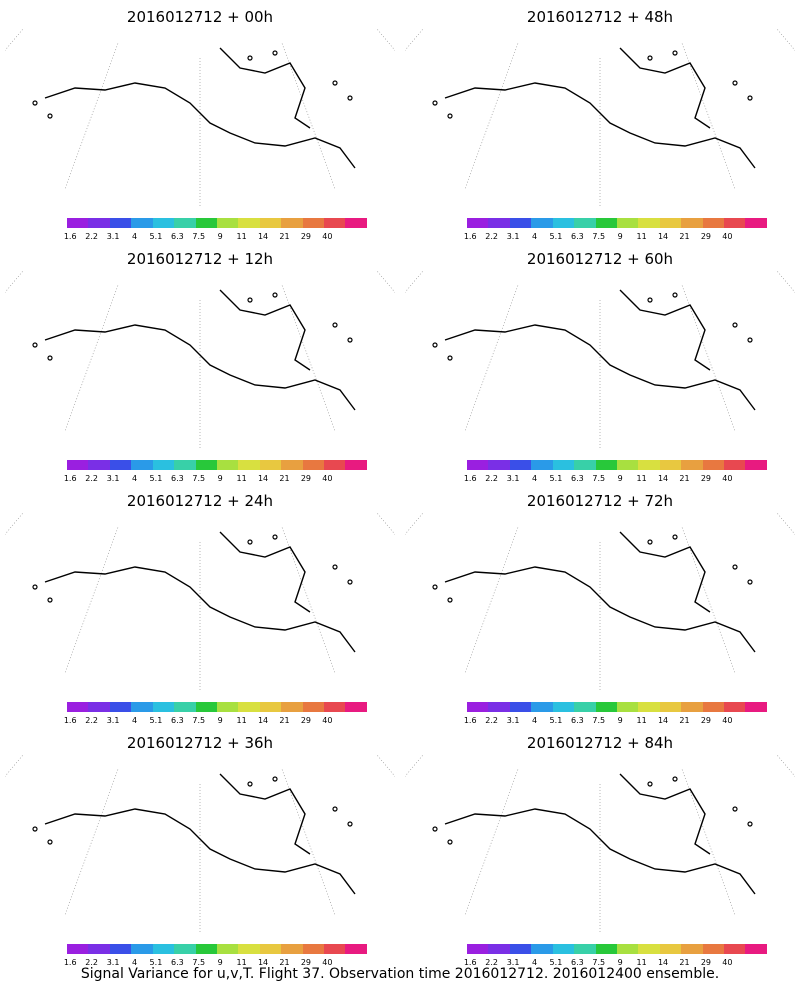 The width and height of the screenshot is (800, 1000). What do you see at coordinates (706, 962) in the screenshot?
I see `colorbar-tick-label: 29` at bounding box center [706, 962].